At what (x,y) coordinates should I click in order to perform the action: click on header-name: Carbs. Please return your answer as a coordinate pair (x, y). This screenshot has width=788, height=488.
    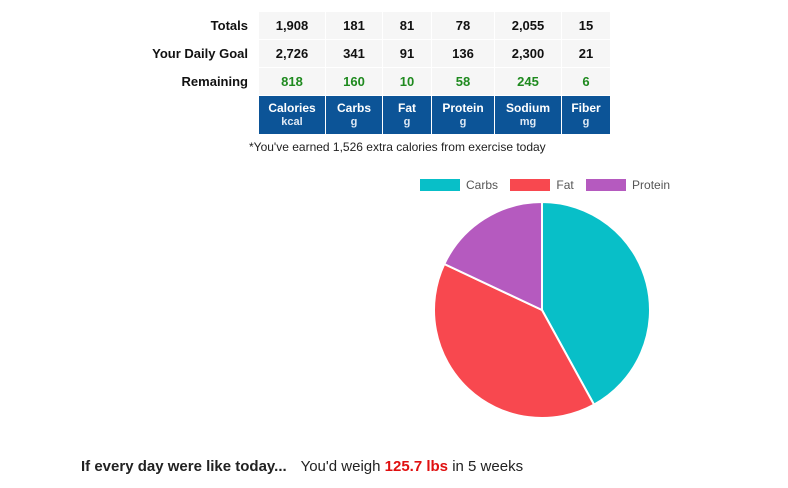
    Looking at the image, I should click on (353, 108).